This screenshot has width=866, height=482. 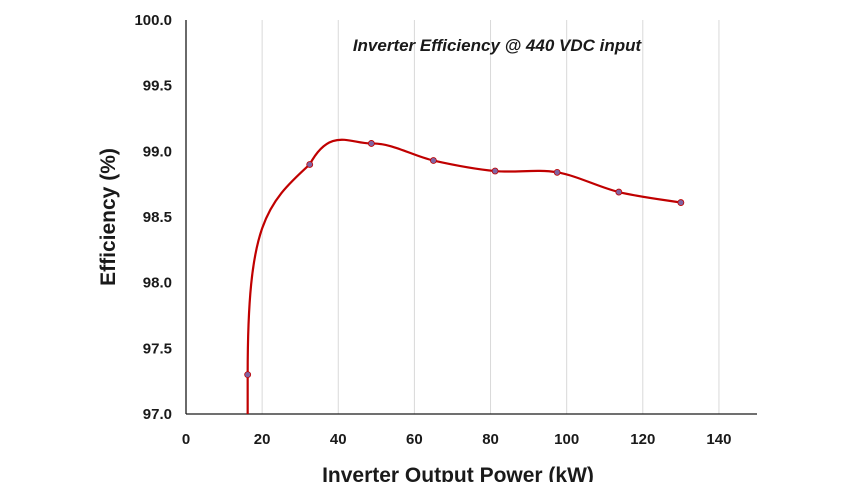 I want to click on x-tick-labels: 0 20 40 60 80 100 120 140, so click(x=457, y=439).